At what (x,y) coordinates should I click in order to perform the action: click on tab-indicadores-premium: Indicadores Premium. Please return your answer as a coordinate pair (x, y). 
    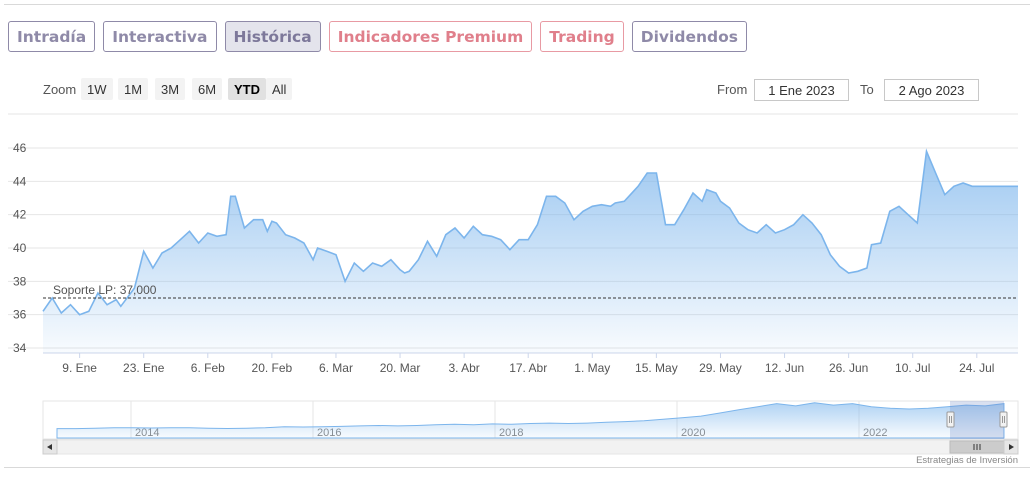
    Looking at the image, I should click on (430, 36).